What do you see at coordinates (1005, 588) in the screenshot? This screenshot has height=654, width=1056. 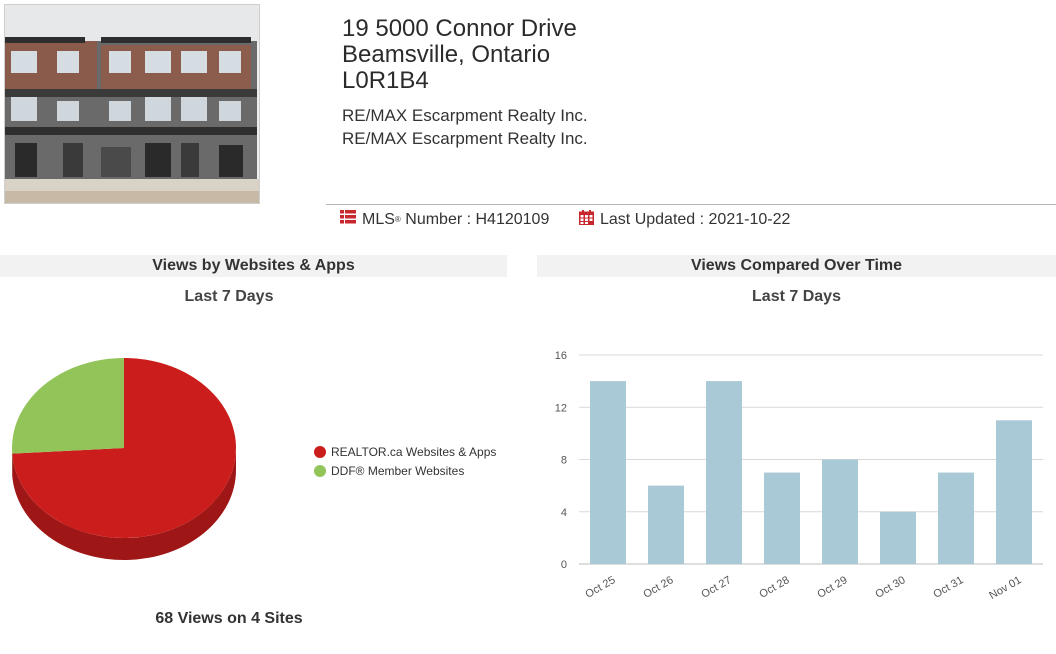 I see `x-tick-label: Nov 01` at bounding box center [1005, 588].